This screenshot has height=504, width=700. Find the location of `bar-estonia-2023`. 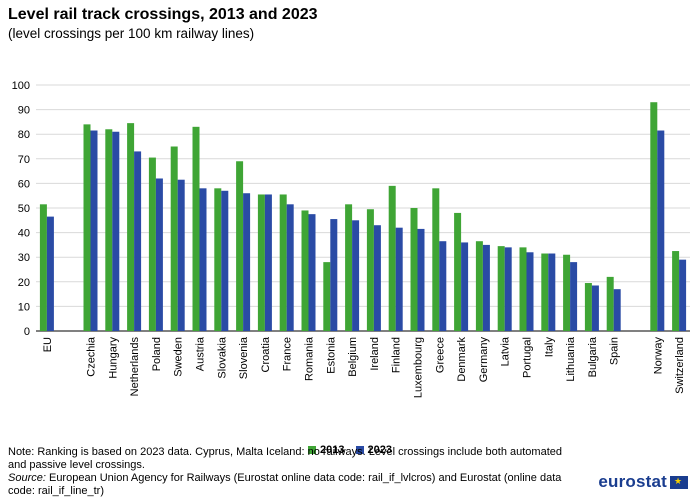

bar-estonia-2023 is located at coordinates (334, 275).